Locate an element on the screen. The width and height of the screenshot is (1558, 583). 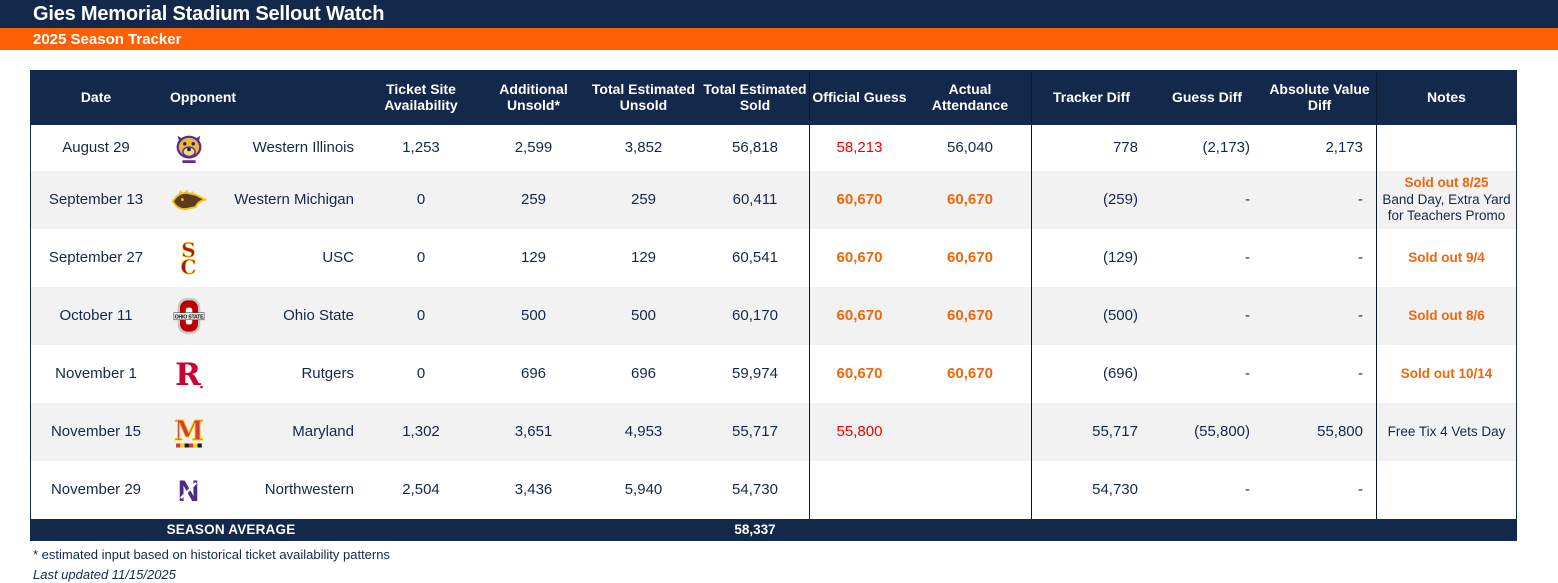
official-guess-value is located at coordinates (859, 490).